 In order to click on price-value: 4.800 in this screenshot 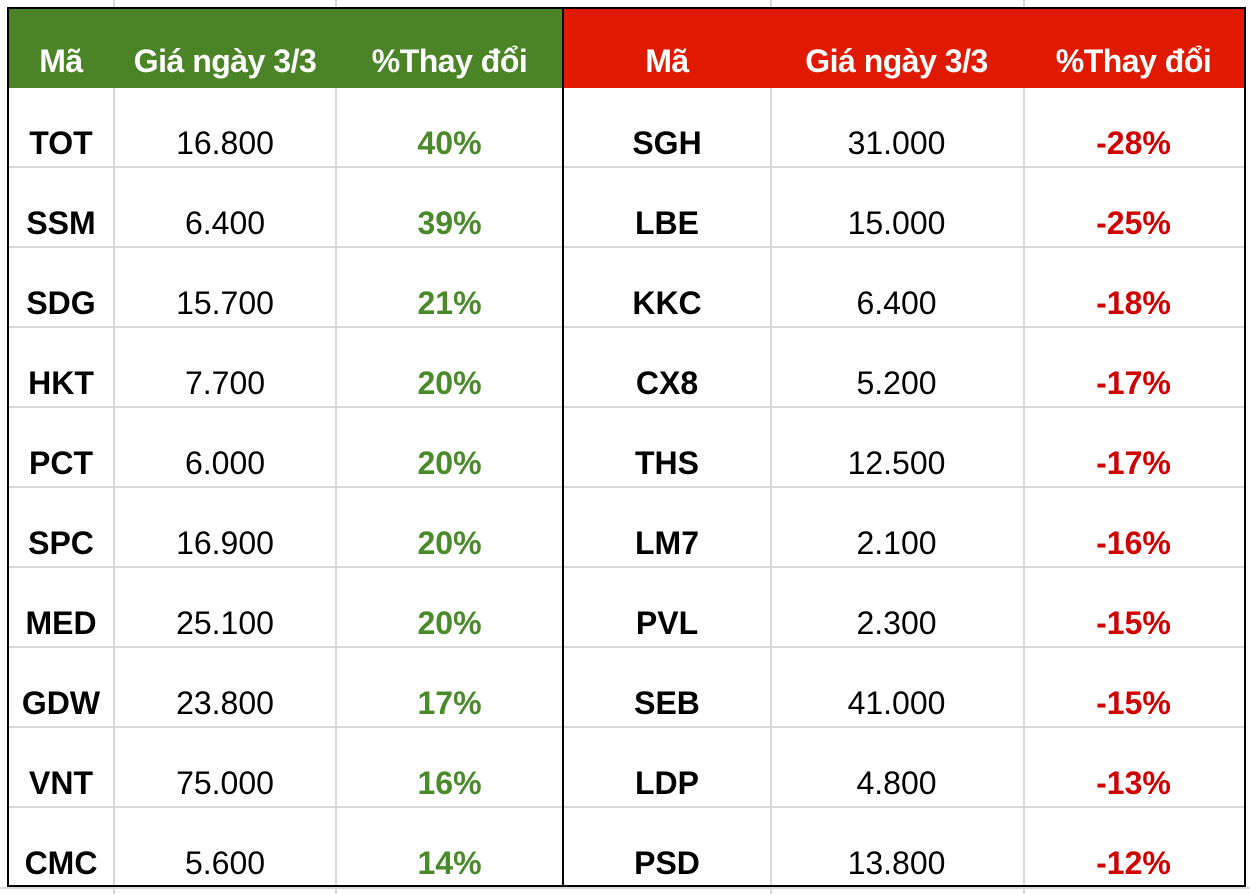, I will do `click(896, 783)`.